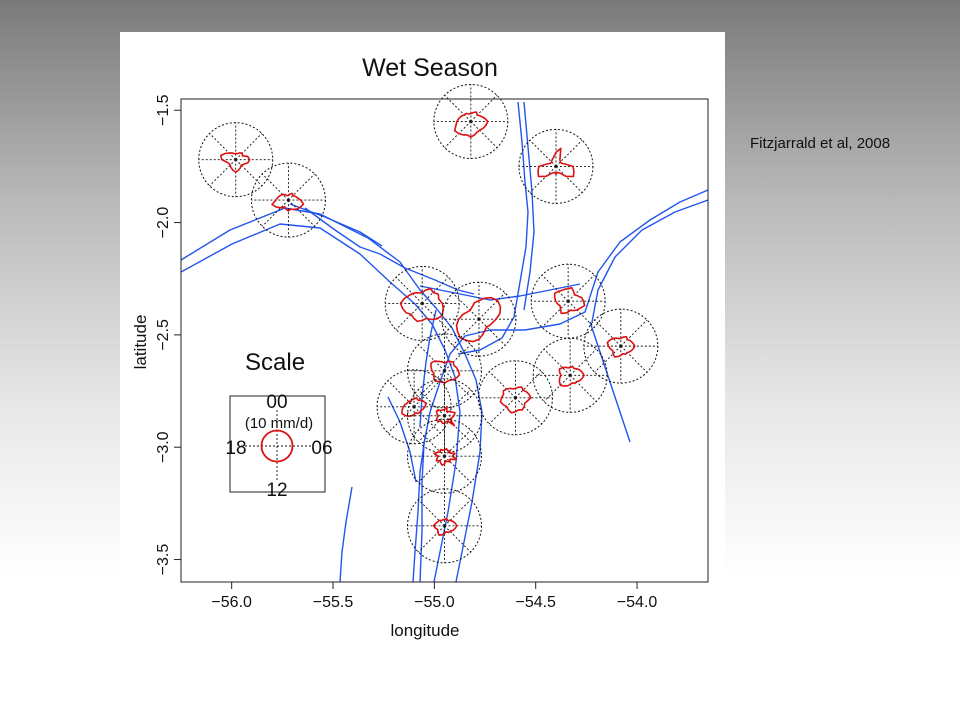  Describe the element at coordinates (637, 602) in the screenshot. I see `x-tick-label: −54.0` at that location.